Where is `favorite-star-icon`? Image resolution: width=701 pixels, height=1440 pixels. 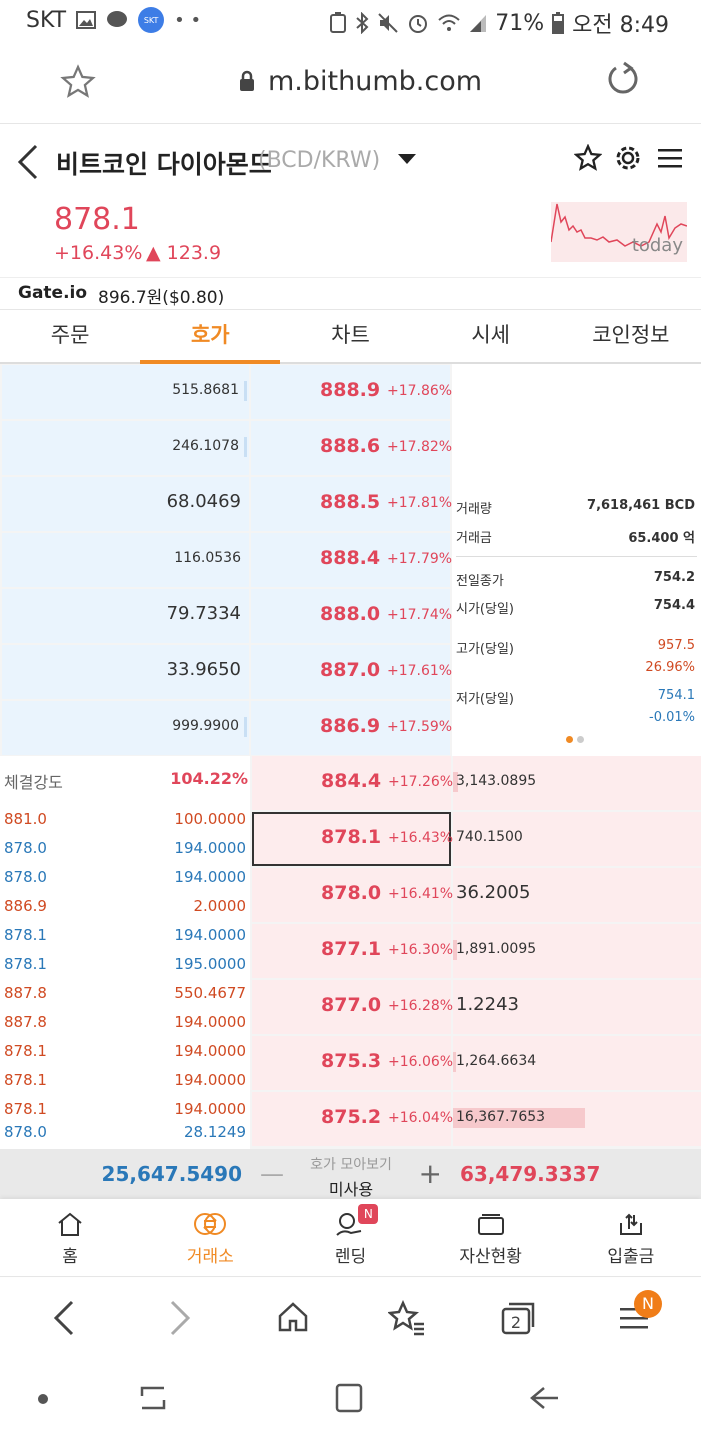
favorite-star-icon is located at coordinates (588, 158).